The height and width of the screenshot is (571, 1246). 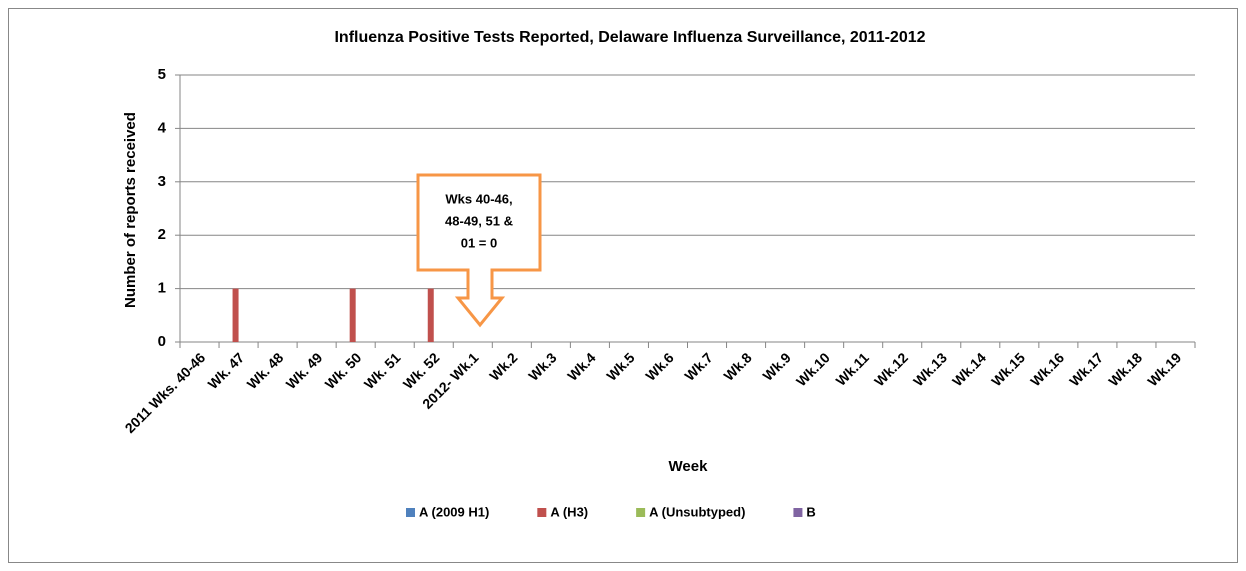 I want to click on y-tick-label: 5, so click(x=162, y=74).